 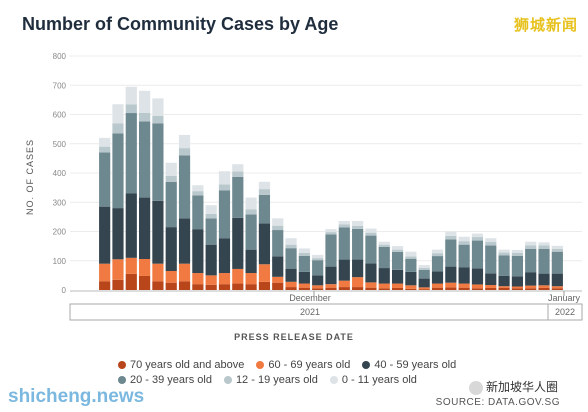 I want to click on legend-label: 12 - 19 years old, so click(x=276, y=380).